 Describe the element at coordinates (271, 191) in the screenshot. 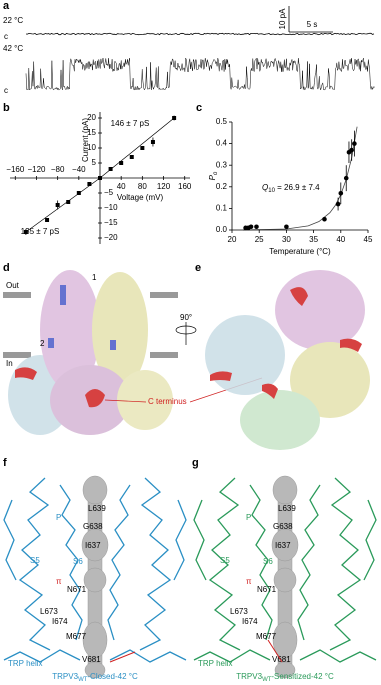

I see `label-part: 10` at that location.